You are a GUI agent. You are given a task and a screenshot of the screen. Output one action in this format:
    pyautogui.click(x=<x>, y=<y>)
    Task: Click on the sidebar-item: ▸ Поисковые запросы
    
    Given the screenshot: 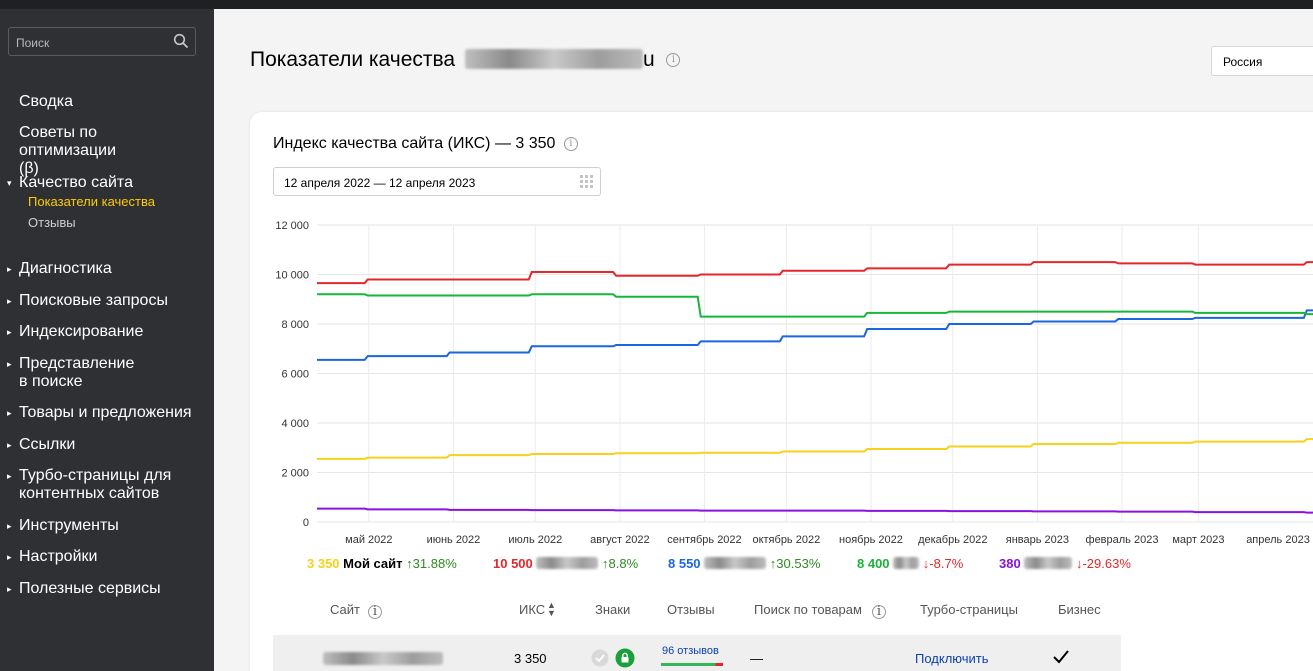 What is the action you would take?
    pyautogui.click(x=87, y=301)
    